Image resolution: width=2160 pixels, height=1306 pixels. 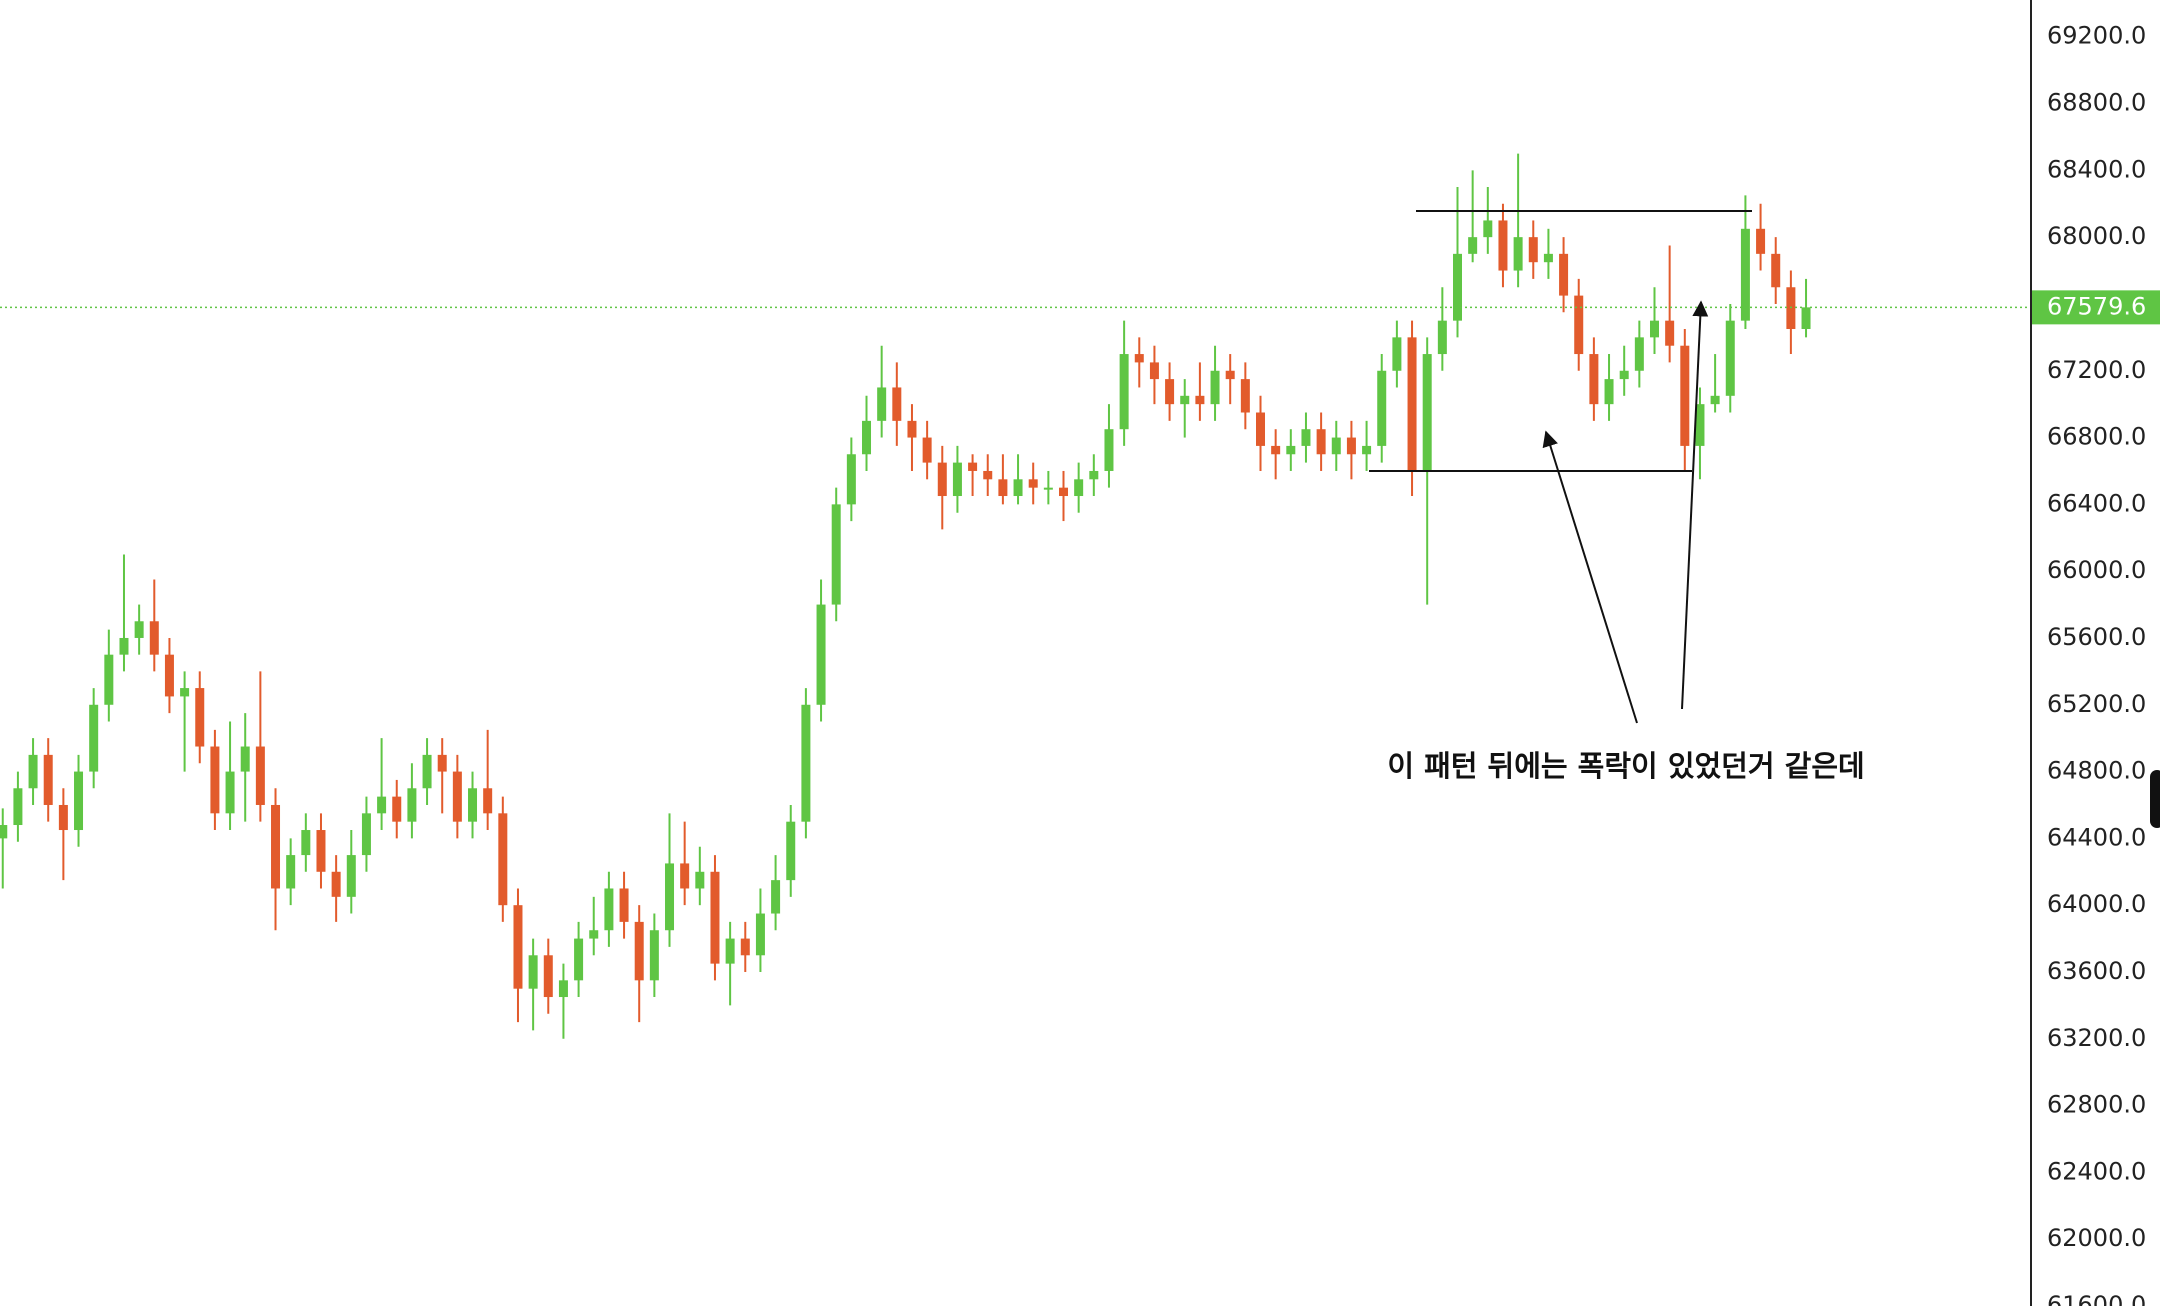 What do you see at coordinates (2096, 971) in the screenshot?
I see `y-tick-label: 63600.0` at bounding box center [2096, 971].